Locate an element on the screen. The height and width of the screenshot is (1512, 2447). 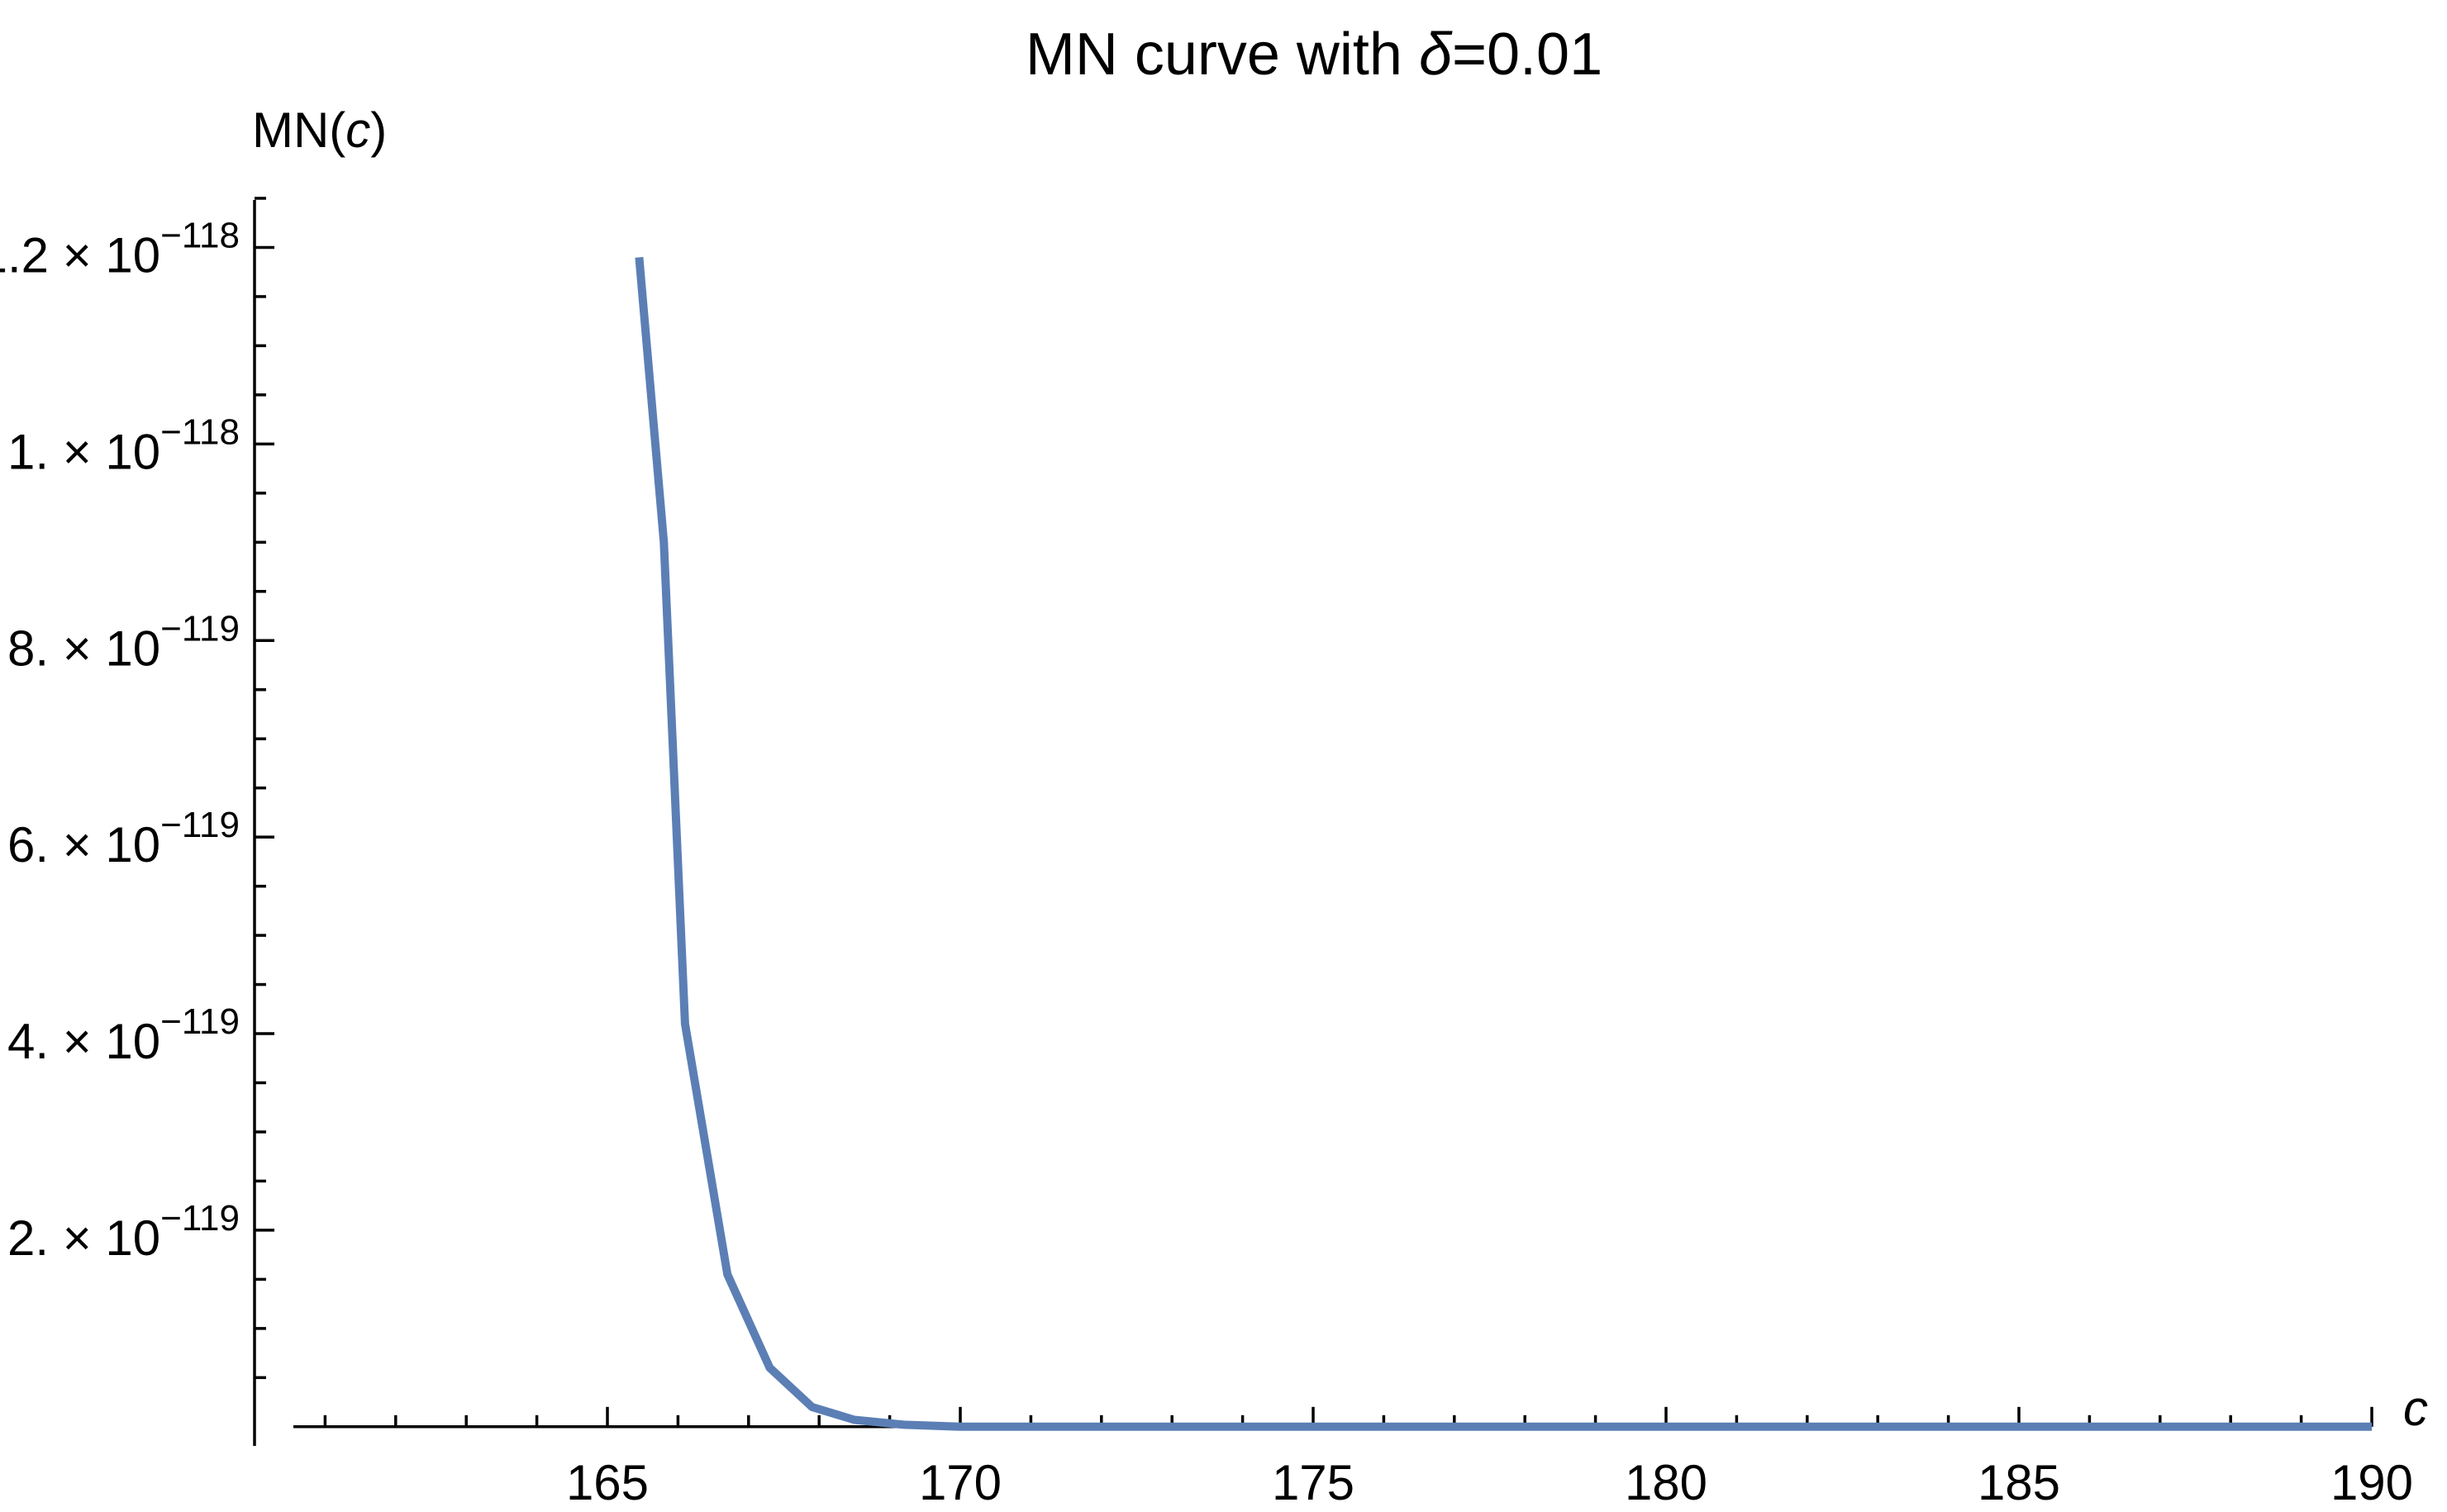
x-tick-label: 175 is located at coordinates (1313, 1482).